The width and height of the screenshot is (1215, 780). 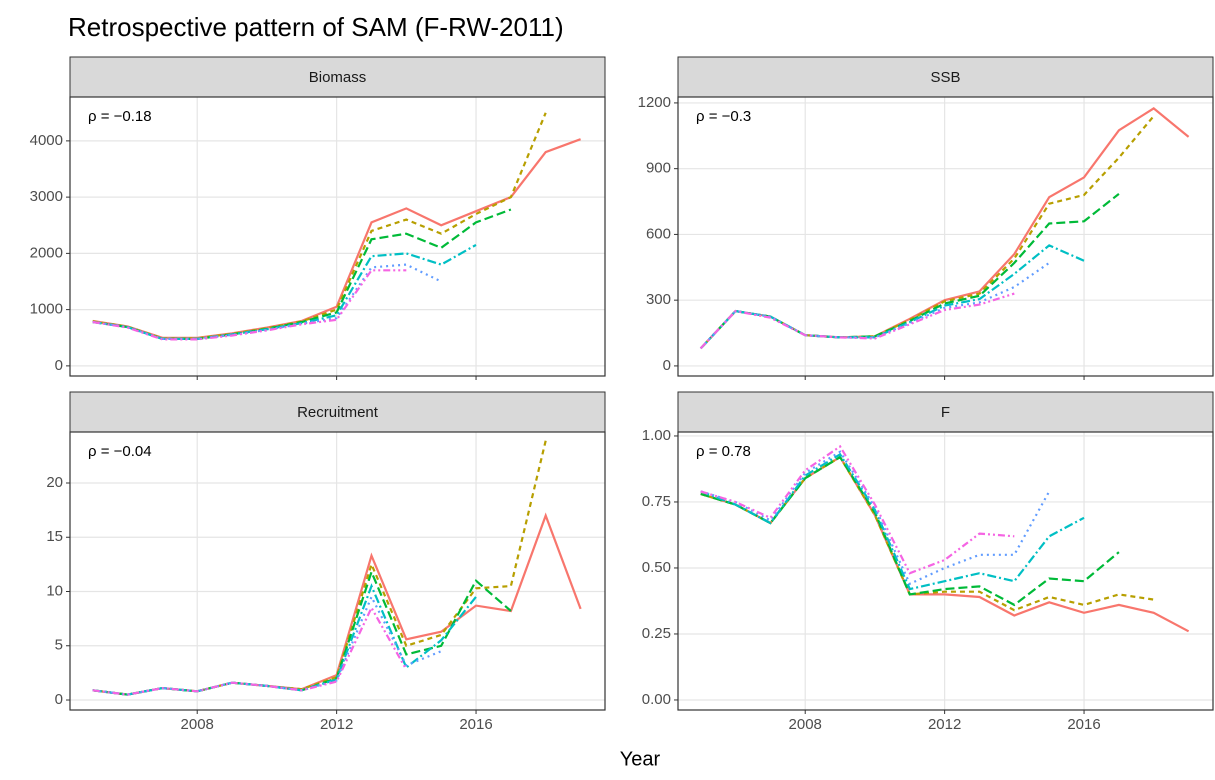 What do you see at coordinates (640, 759) in the screenshot?
I see `x-axis-label: Year` at bounding box center [640, 759].